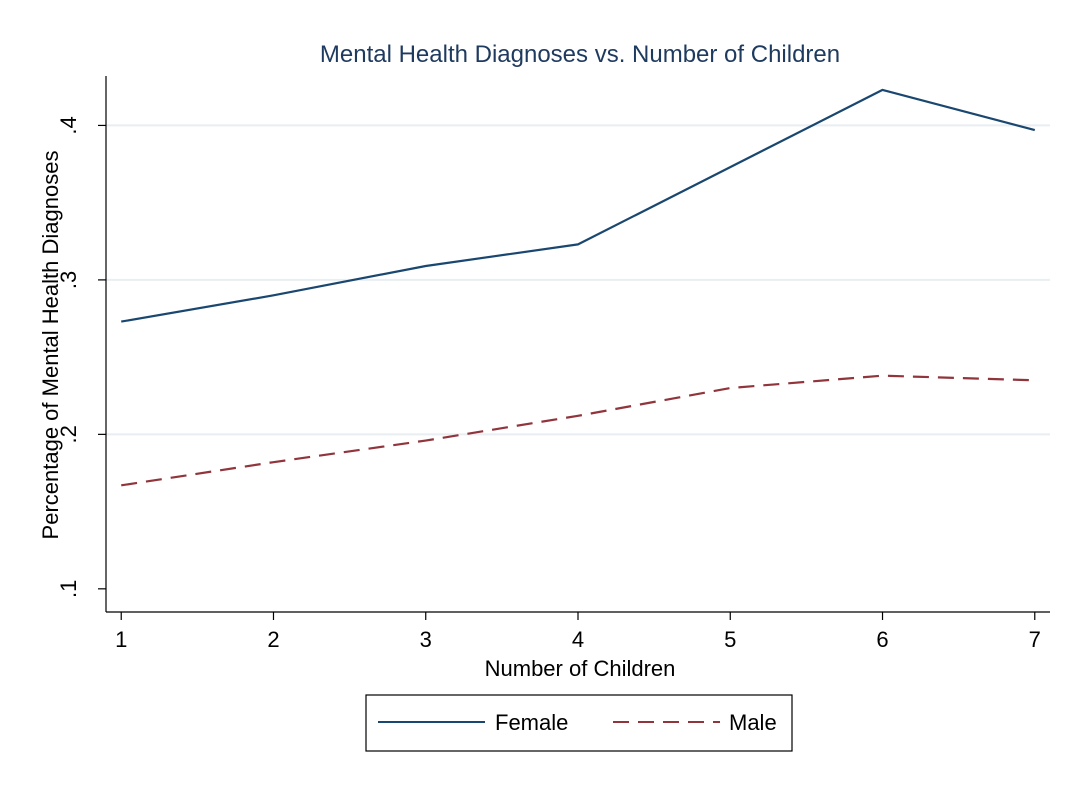 The width and height of the screenshot is (1078, 789). I want to click on y-tick-label: .4, so click(68, 125).